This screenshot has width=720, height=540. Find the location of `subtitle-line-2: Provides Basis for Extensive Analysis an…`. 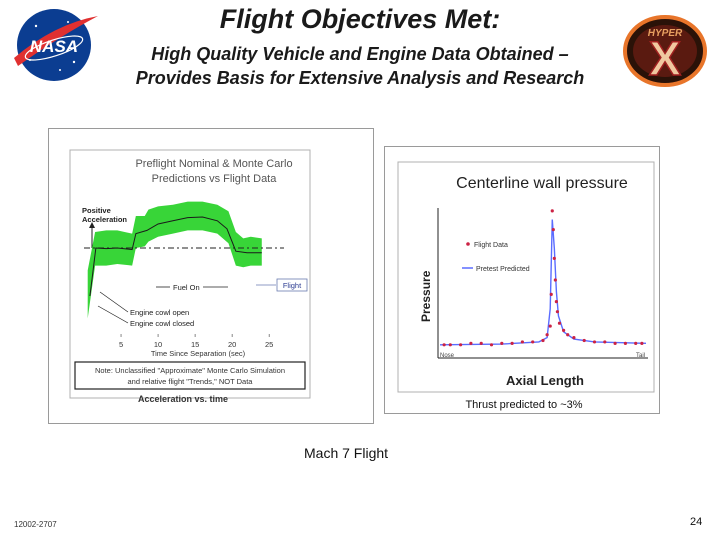

subtitle-line-2: Provides Basis for Extensive Analysis an… is located at coordinates (360, 78).